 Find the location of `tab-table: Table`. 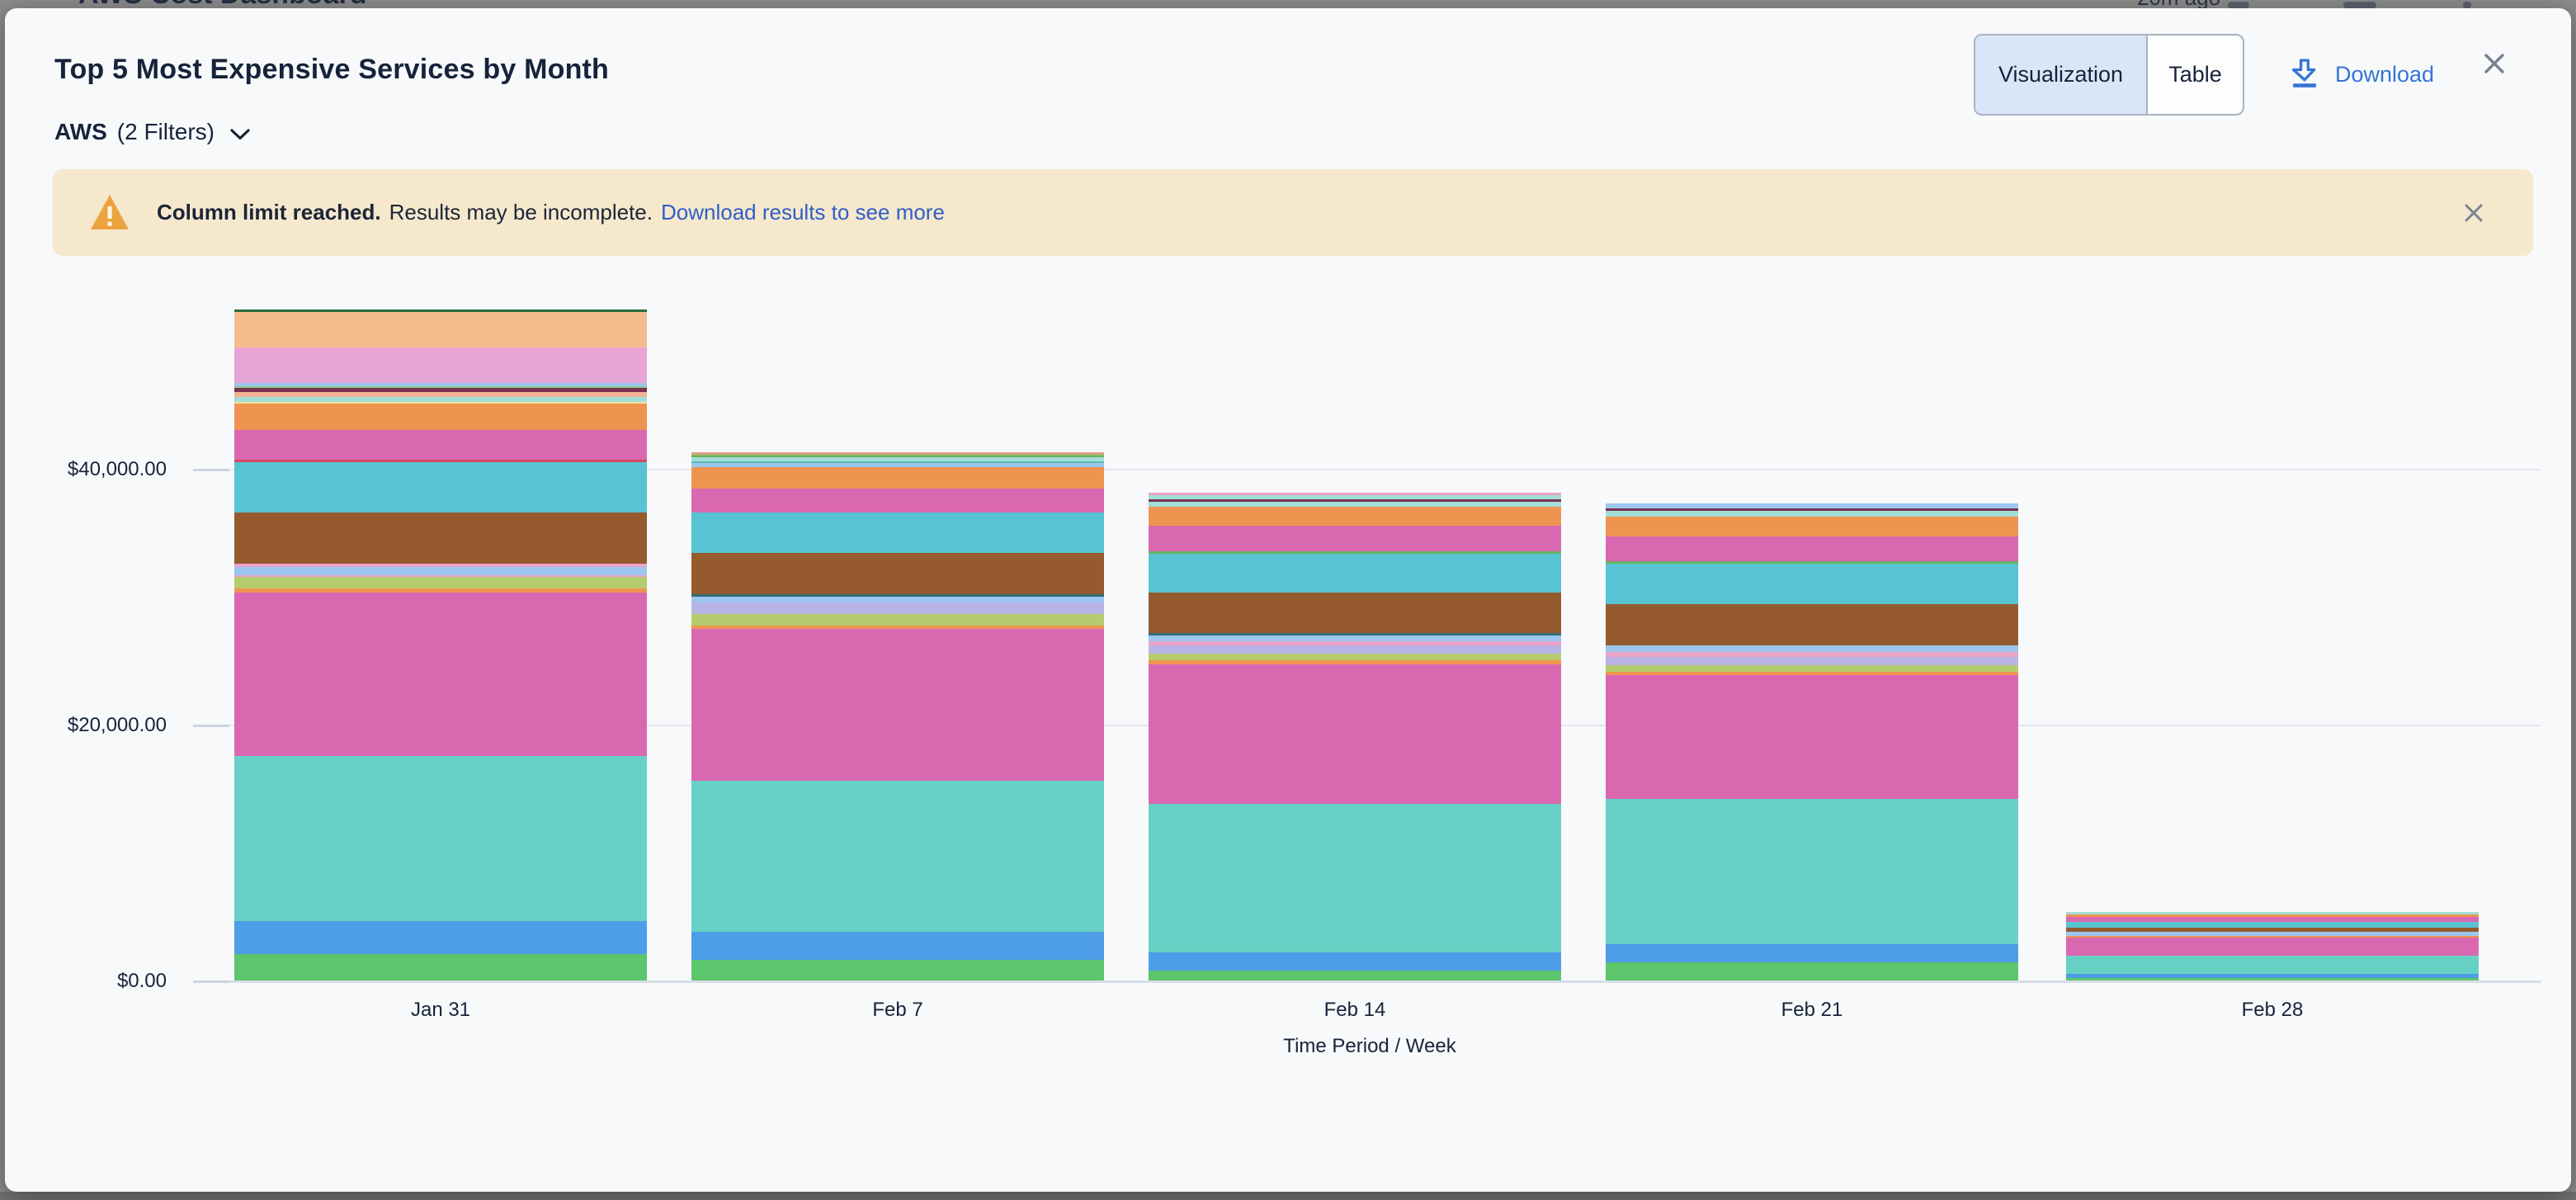

tab-table: Table is located at coordinates (2194, 74).